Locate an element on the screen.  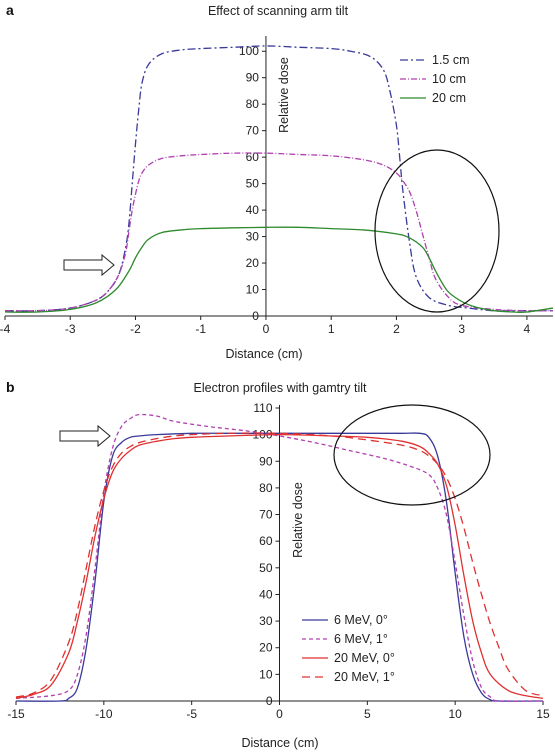
panel-a-y-tick-label: 20 is located at coordinates (253, 263).